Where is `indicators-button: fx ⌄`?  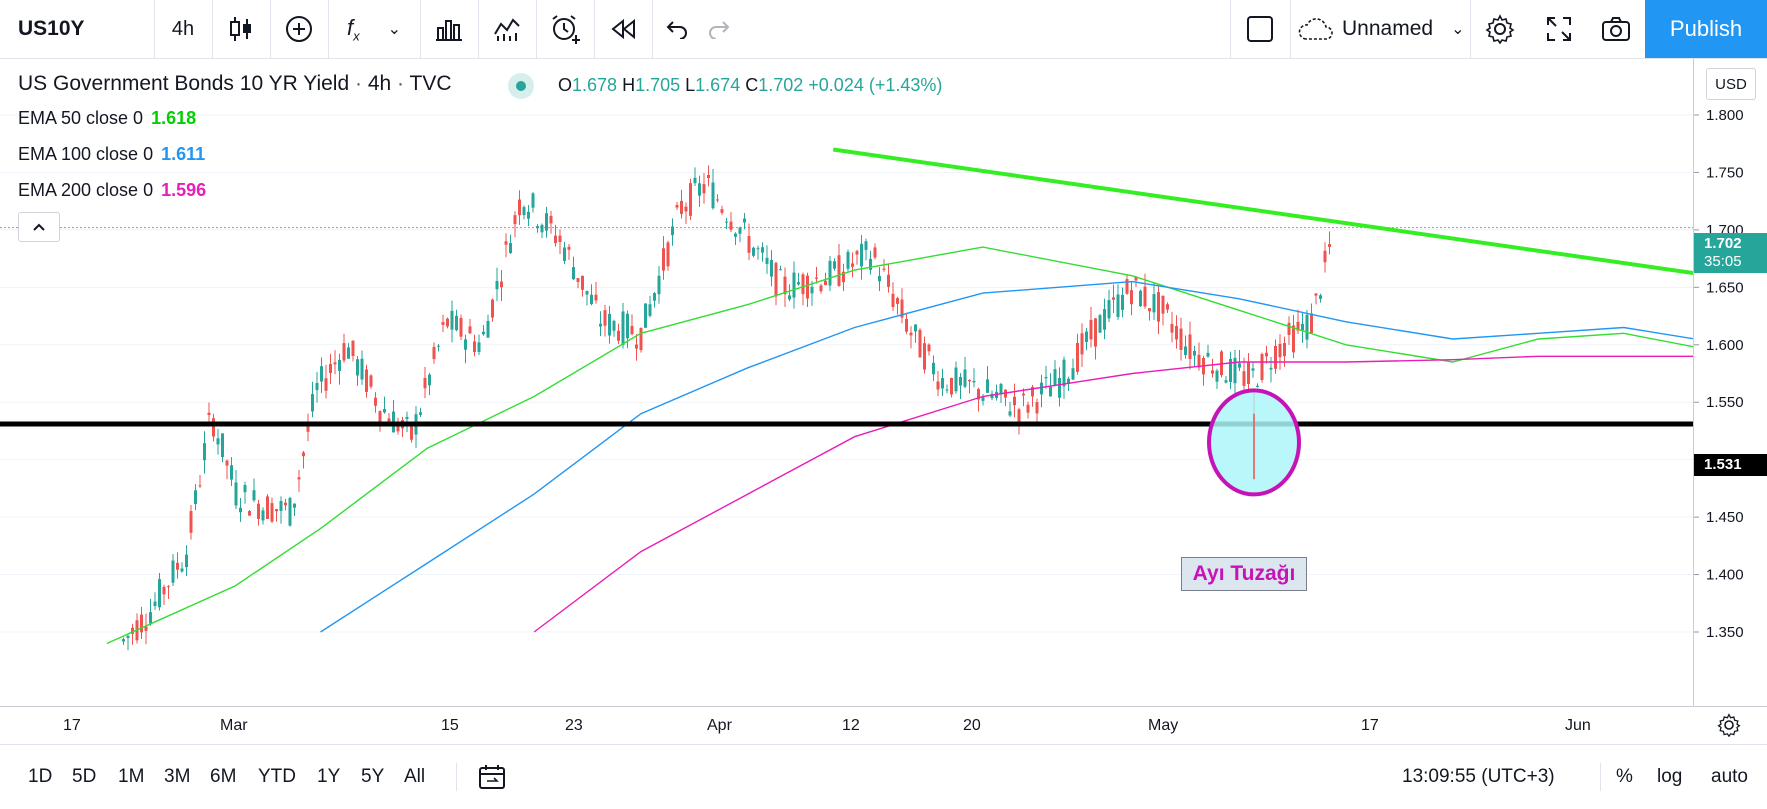
indicators-button: fx ⌄ is located at coordinates (374, 29).